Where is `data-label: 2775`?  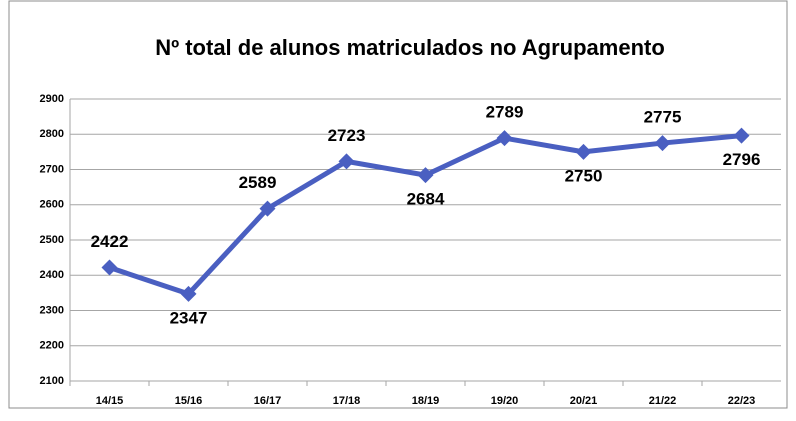
data-label: 2775 is located at coordinates (663, 117).